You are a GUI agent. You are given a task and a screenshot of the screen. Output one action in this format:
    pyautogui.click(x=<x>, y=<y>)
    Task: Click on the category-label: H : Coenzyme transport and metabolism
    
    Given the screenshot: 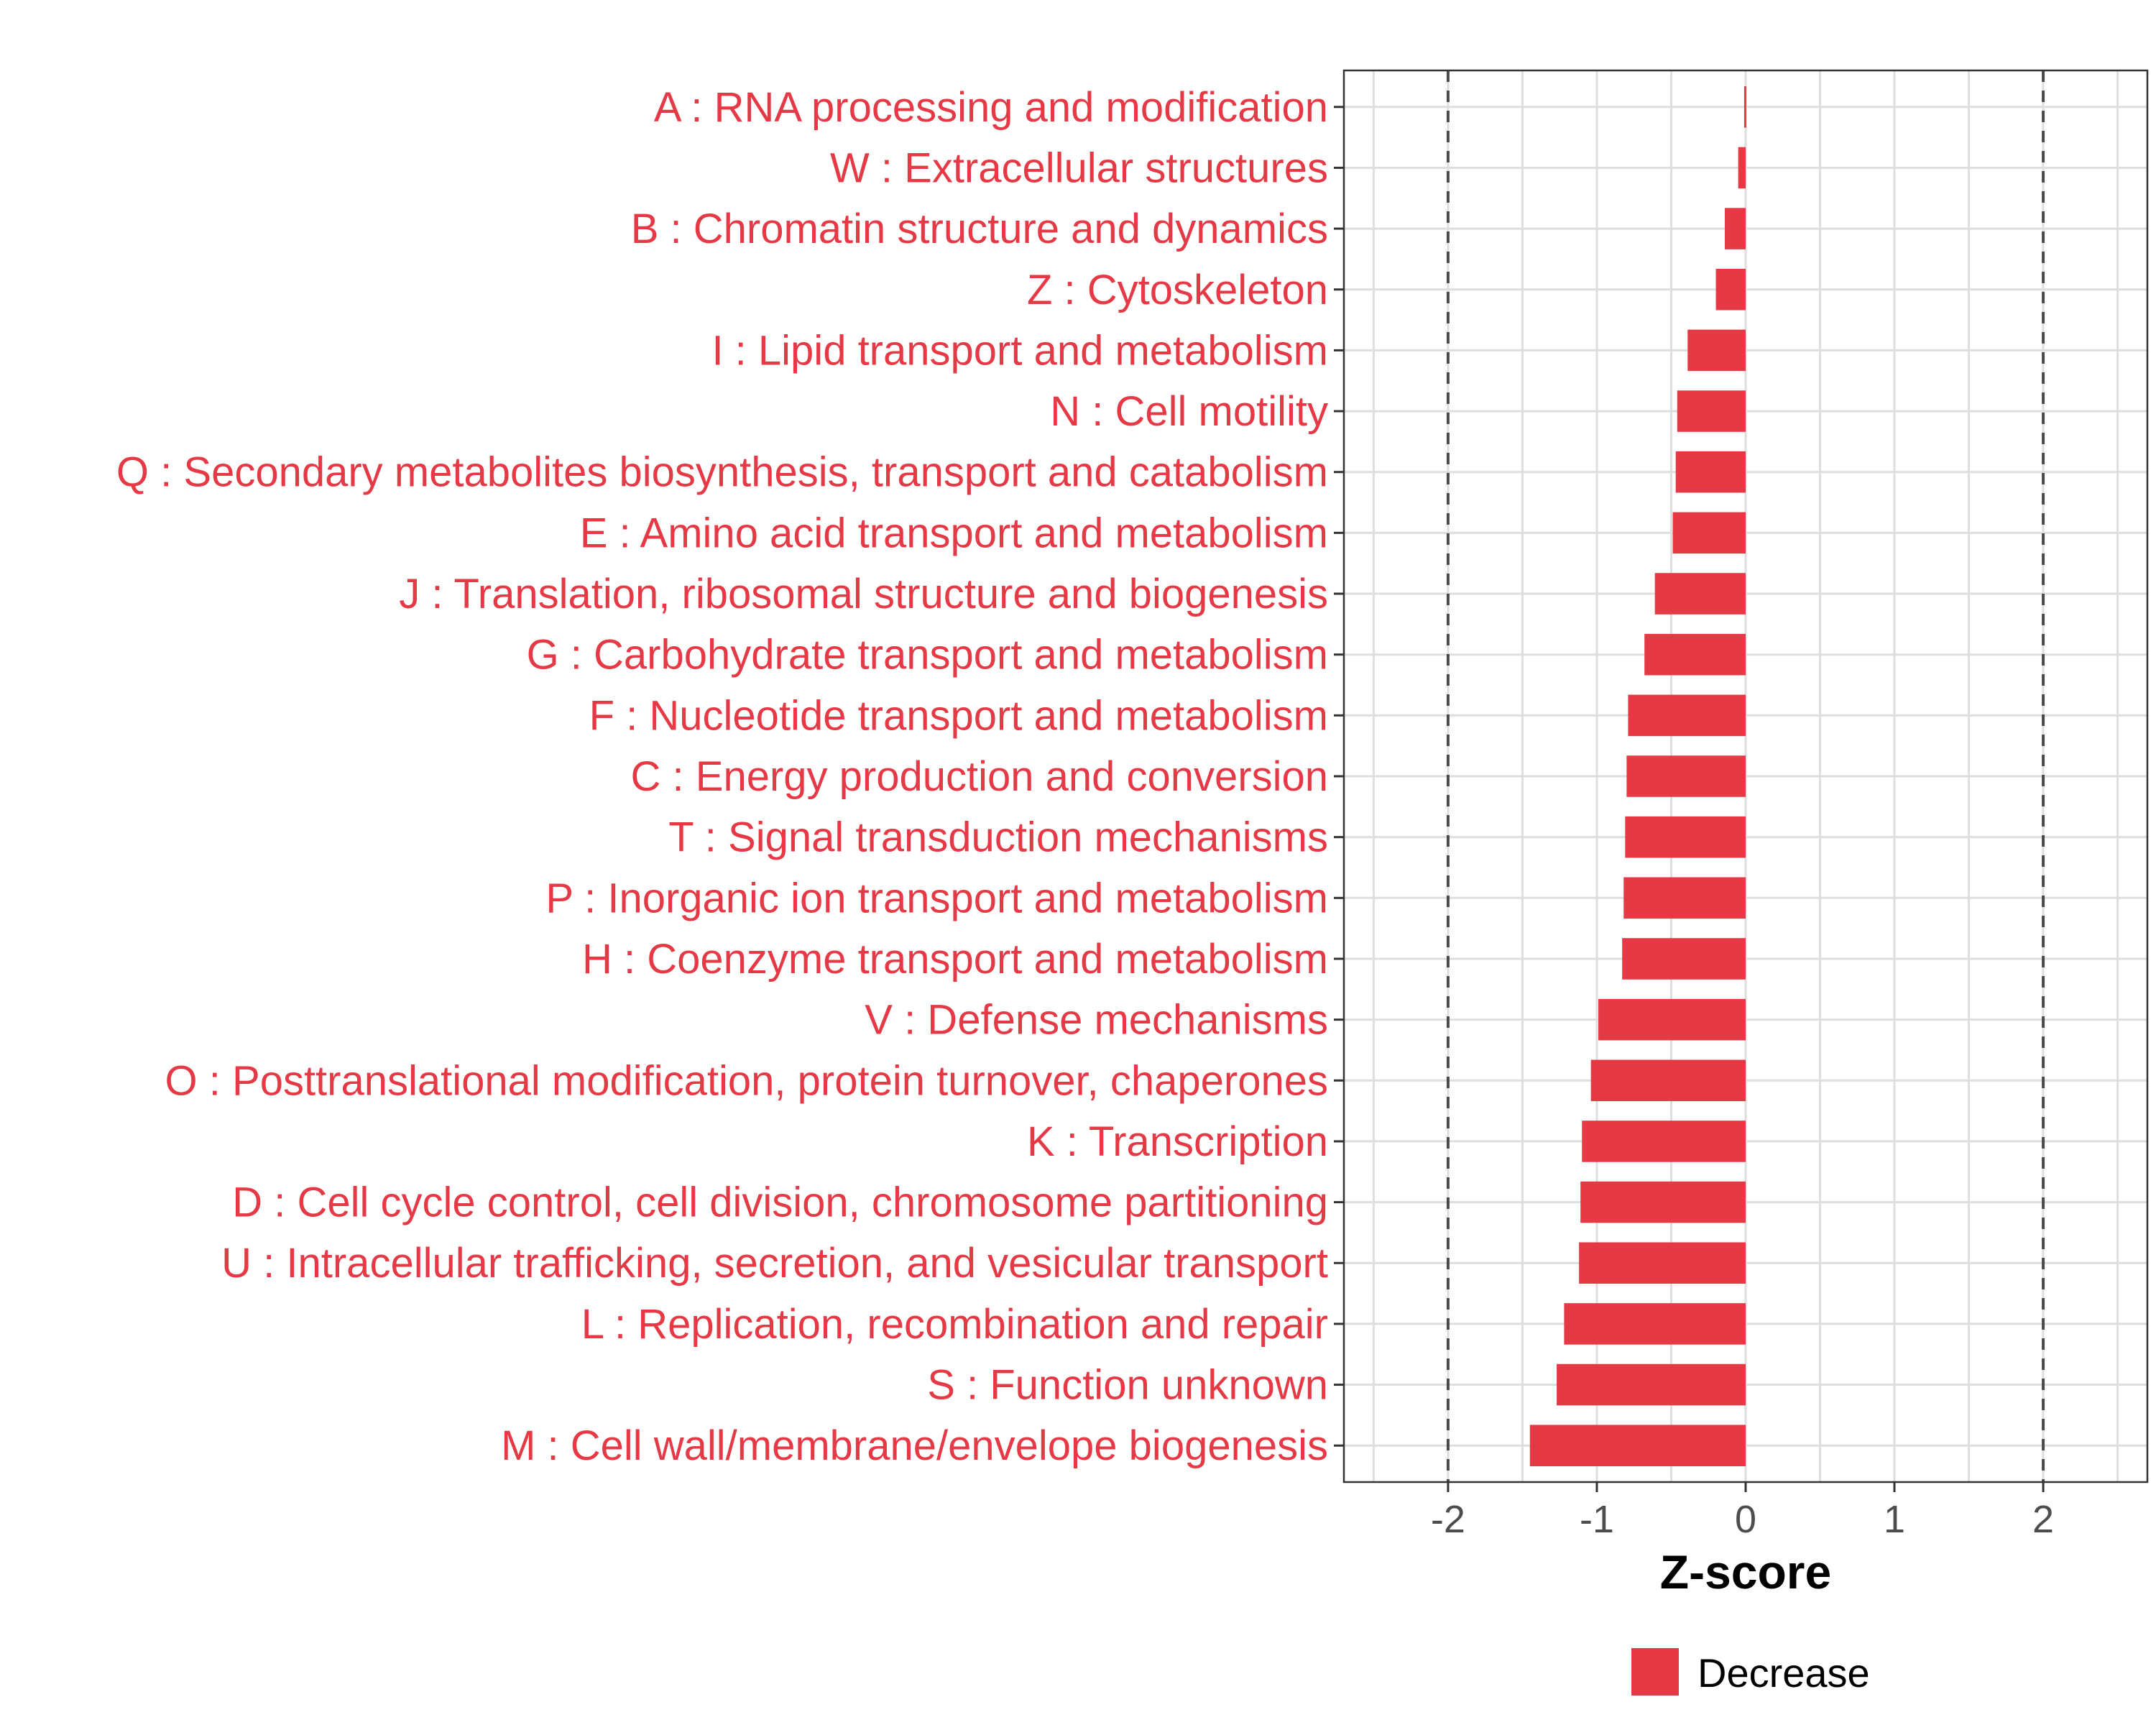 What is the action you would take?
    pyautogui.click(x=955, y=959)
    